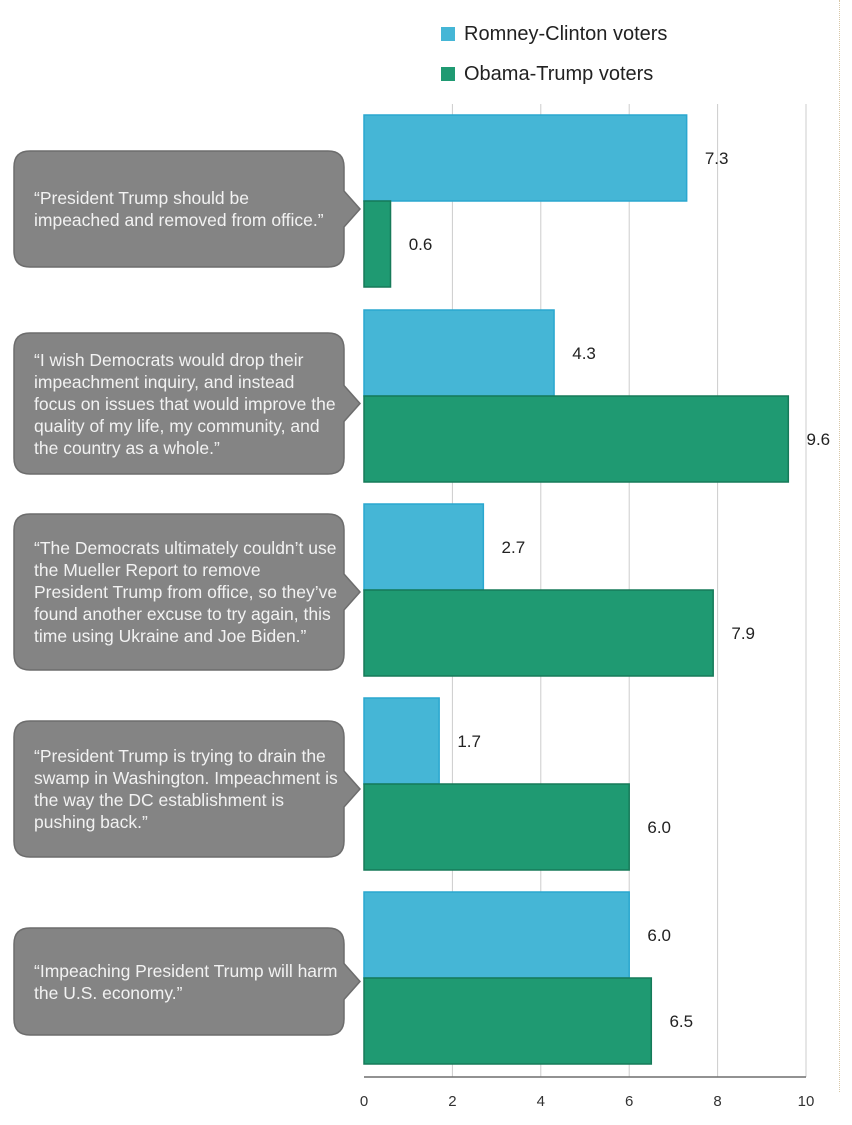 Image resolution: width=852 pixels, height=1125 pixels. What do you see at coordinates (818, 439) in the screenshot?
I see `bar-value-label: 9.6` at bounding box center [818, 439].